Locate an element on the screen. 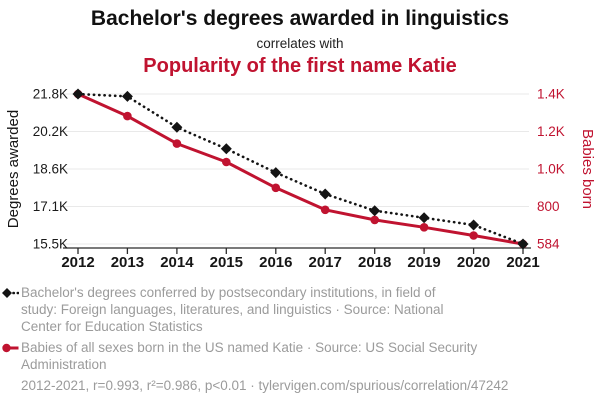  svg-text: 1.4K is located at coordinates (551, 94).